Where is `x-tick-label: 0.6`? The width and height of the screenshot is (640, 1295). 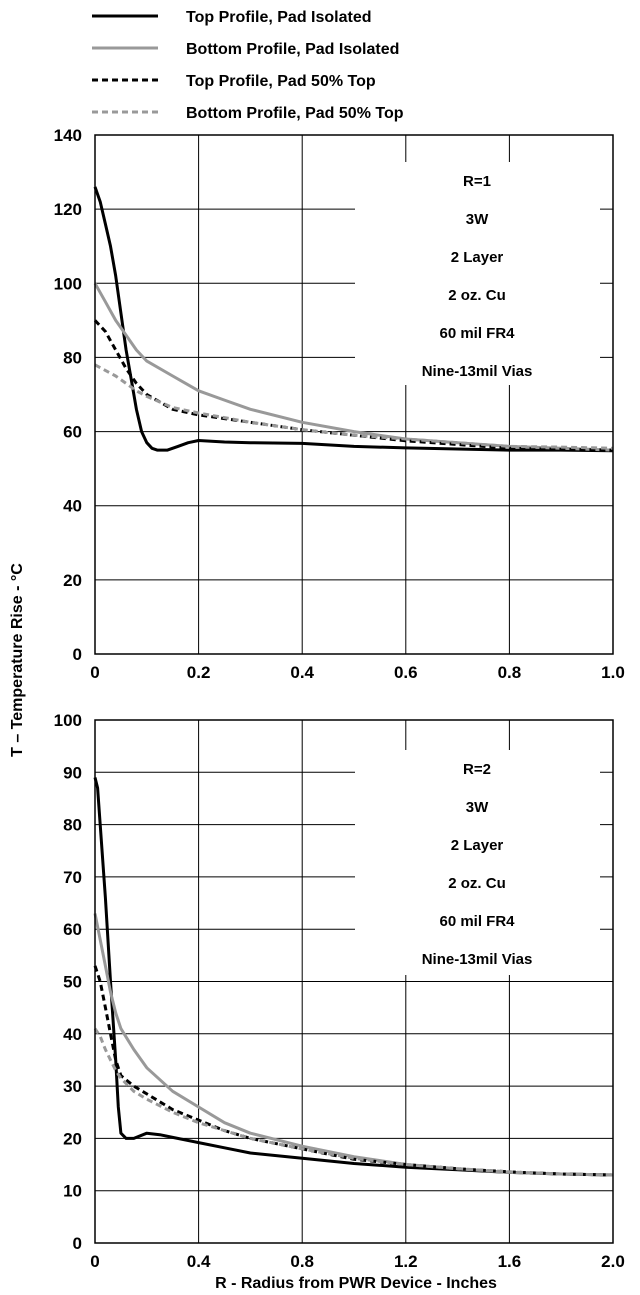
x-tick-label: 0.6 is located at coordinates (406, 672).